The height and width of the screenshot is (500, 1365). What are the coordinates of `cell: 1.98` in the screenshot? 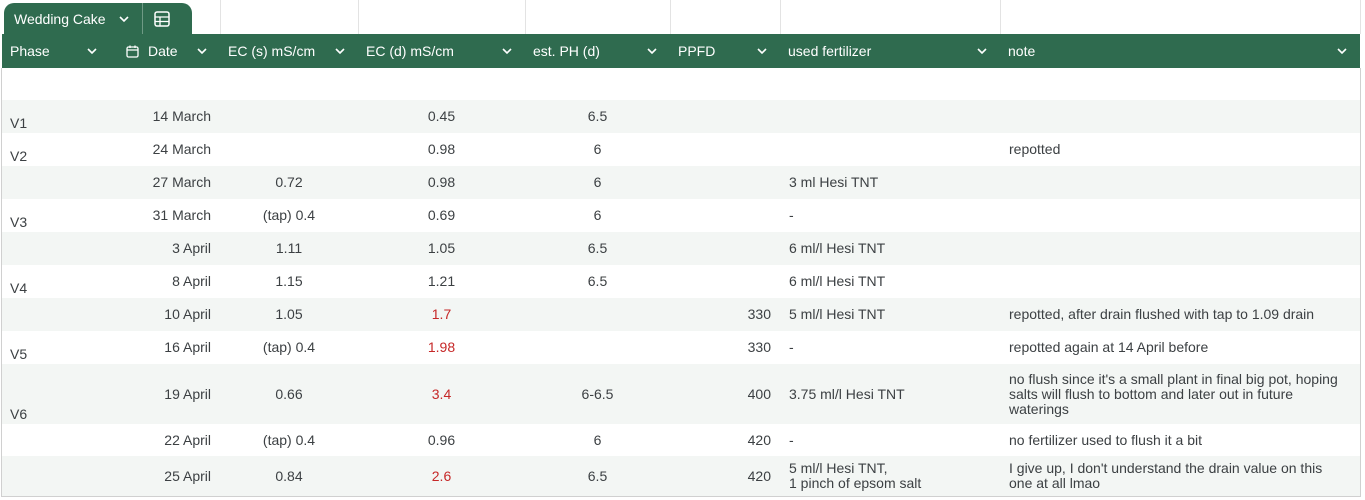 It's located at (441, 347).